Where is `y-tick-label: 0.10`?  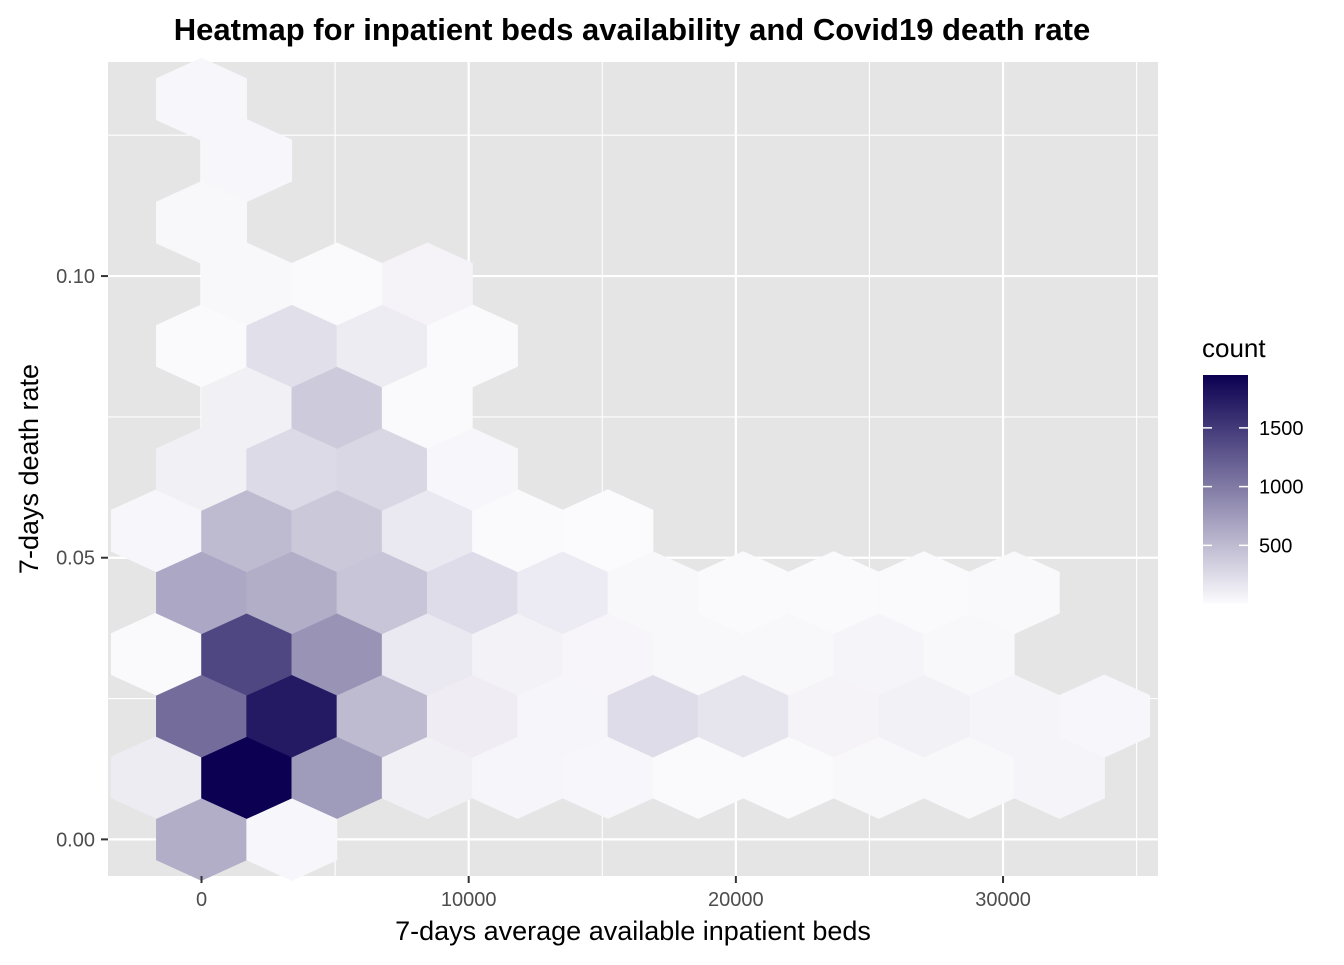
y-tick-label: 0.10 is located at coordinates (75, 277).